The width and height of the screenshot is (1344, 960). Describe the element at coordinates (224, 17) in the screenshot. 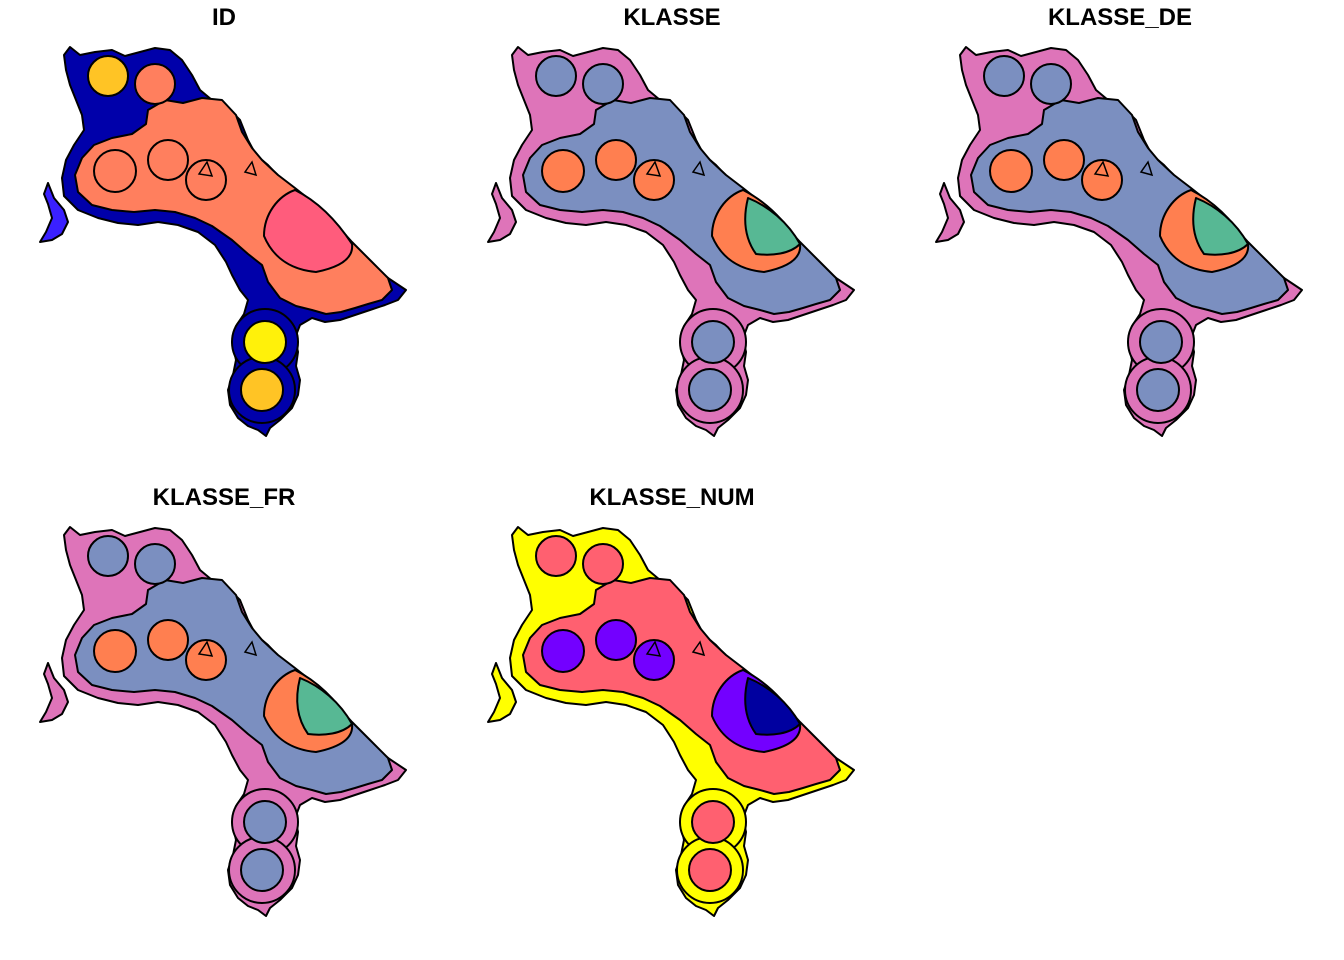

I see `map-title: ID` at that location.